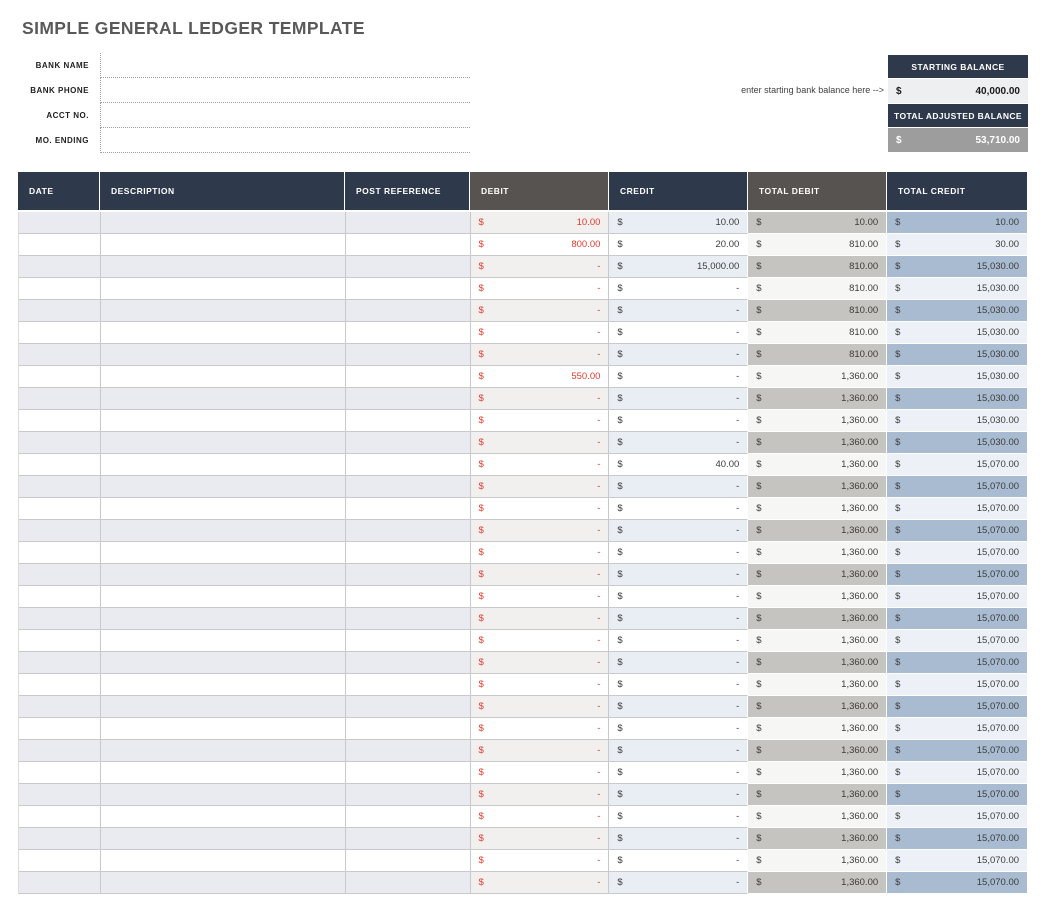 The image size is (1049, 917). I want to click on cell-credit: $10.00, so click(679, 223).